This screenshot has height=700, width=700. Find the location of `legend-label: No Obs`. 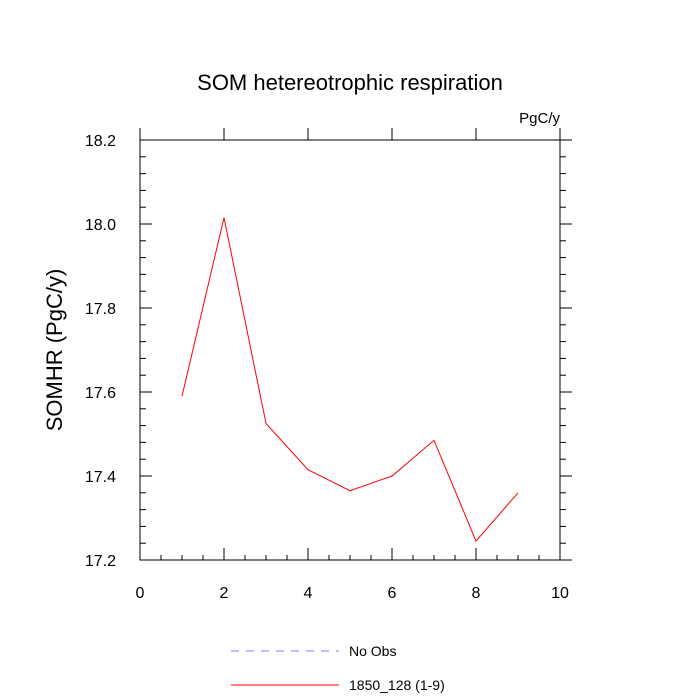

legend-label: No Obs is located at coordinates (372, 651).